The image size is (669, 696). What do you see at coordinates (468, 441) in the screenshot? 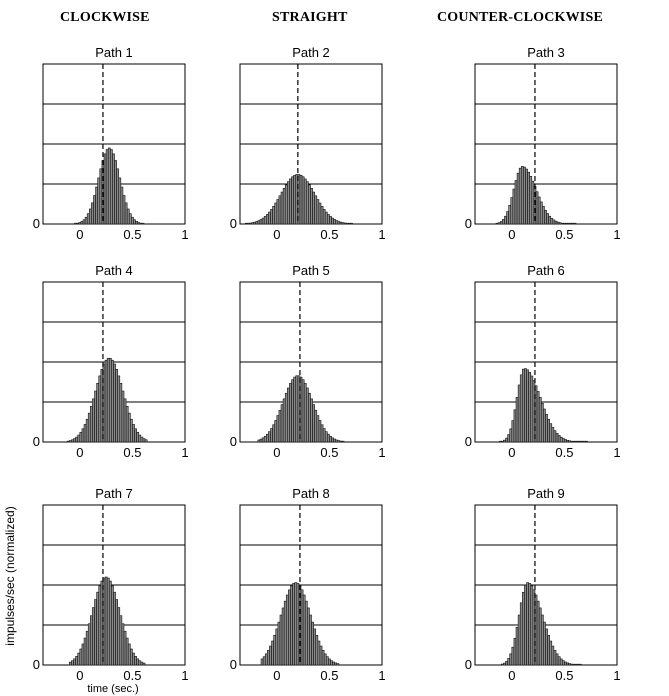
I see `y-tick-label: 0` at bounding box center [468, 441].